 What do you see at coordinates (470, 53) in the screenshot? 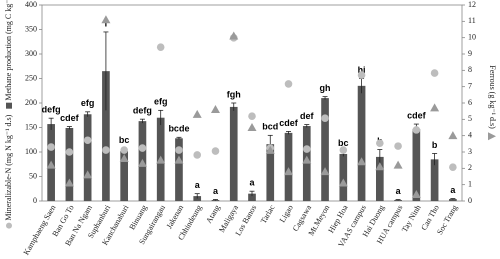
I see `y2-tick-label: 9` at bounding box center [470, 53].